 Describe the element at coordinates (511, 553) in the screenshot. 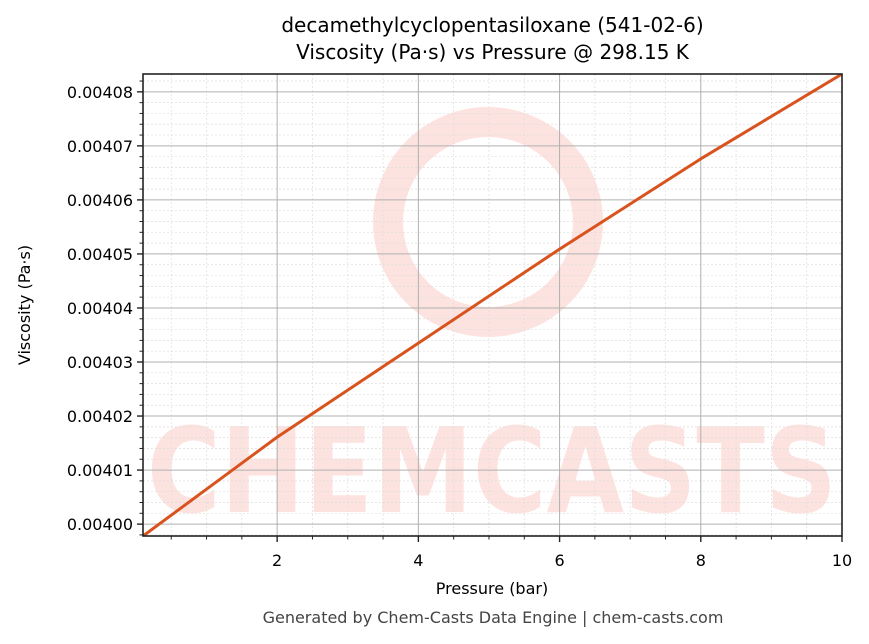

I see `x-axis: 2 4 6 8 10` at that location.